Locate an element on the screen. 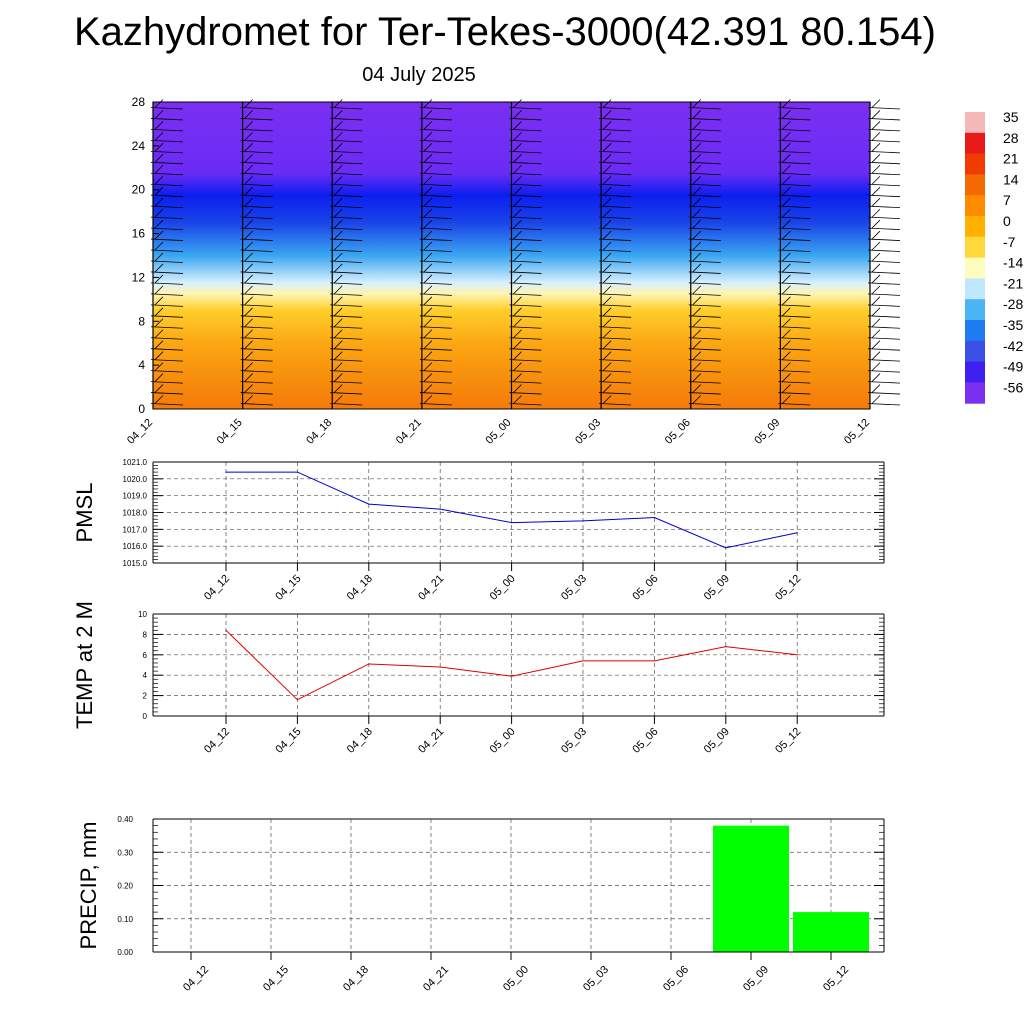 Image resolution: width=1024 pixels, height=1024 pixels. heatmap-xtick-label: 04_21 is located at coordinates (409, 432).